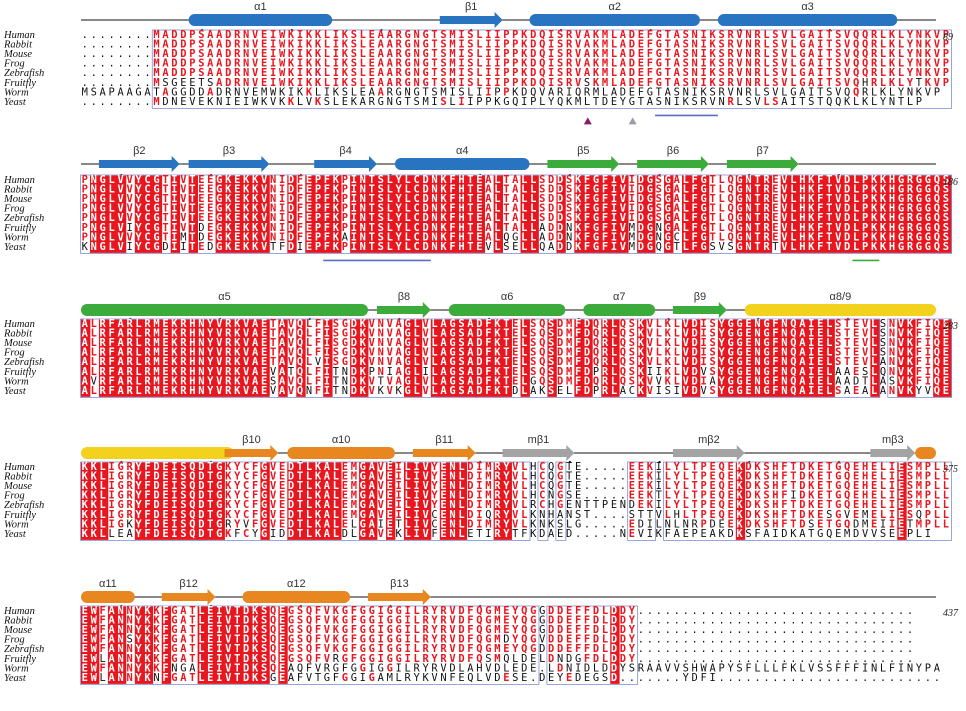  Describe the element at coordinates (15, 391) in the screenshot. I see `species-label: Yeast` at that location.